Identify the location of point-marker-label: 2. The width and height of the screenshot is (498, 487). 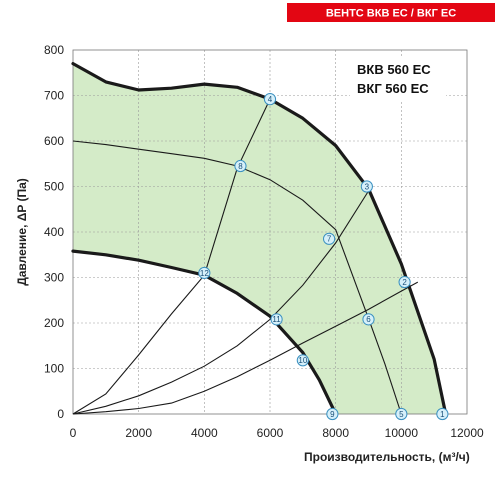
(404, 282).